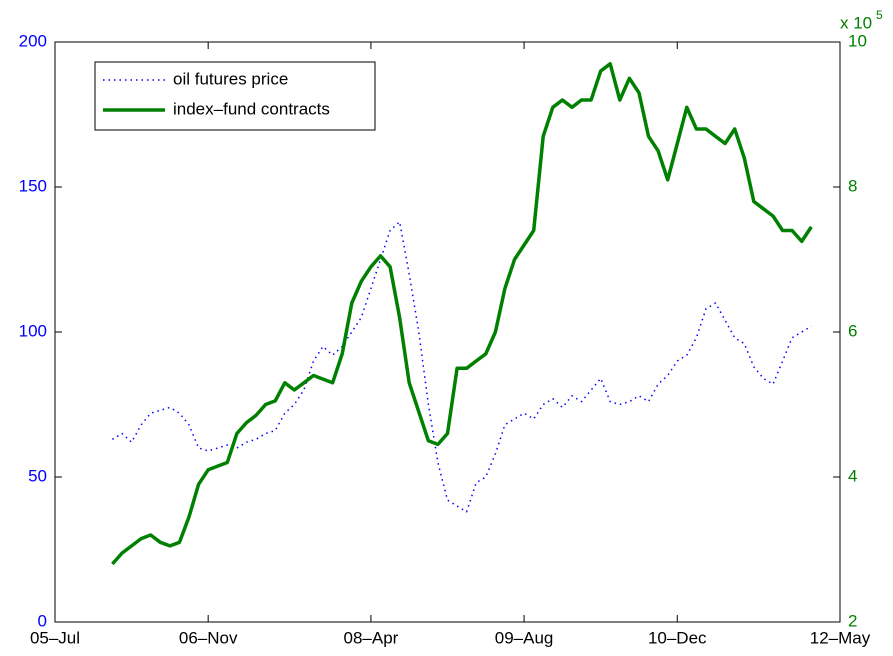  What do you see at coordinates (230, 78) in the screenshot?
I see `legend-label: oil futures price` at bounding box center [230, 78].